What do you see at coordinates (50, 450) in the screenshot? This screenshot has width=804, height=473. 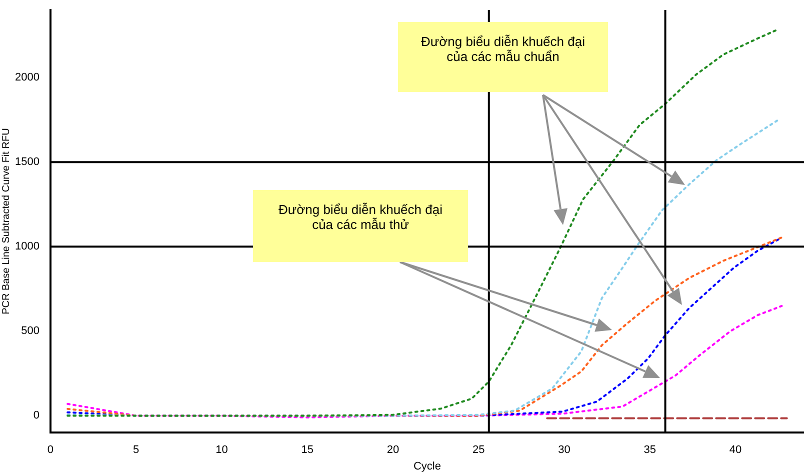 I see `x-tick-label: 0` at bounding box center [50, 450].